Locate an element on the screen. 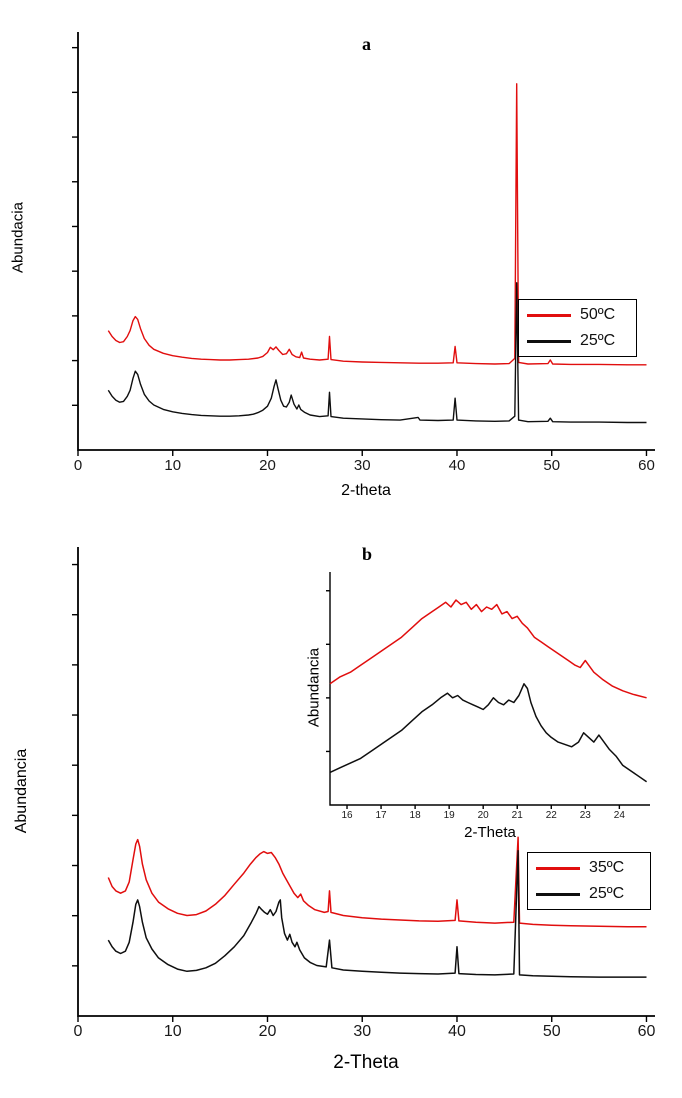 This screenshot has height=1098, width=682. legend-entry-50c: 50ºC is located at coordinates (577, 315).